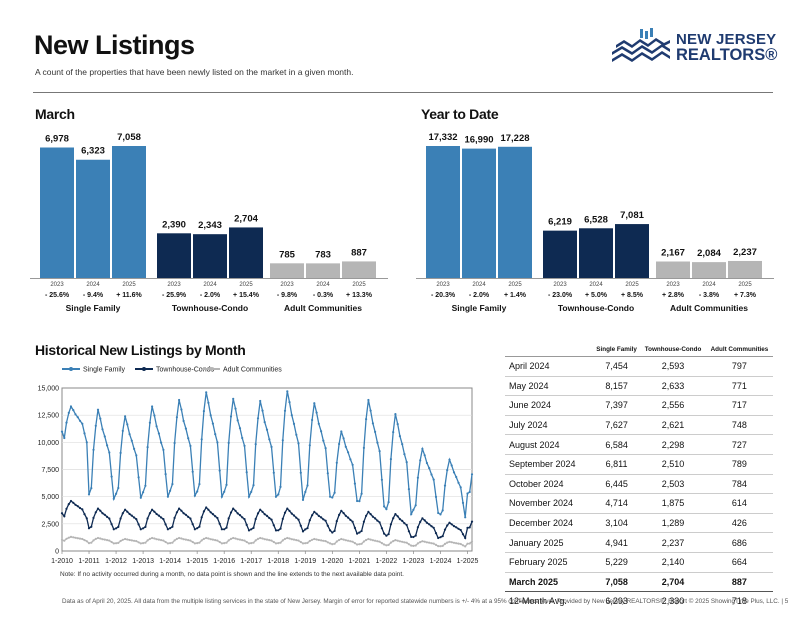  What do you see at coordinates (549, 484) in the screenshot?
I see `table-cell-month: October 2024` at bounding box center [549, 484].